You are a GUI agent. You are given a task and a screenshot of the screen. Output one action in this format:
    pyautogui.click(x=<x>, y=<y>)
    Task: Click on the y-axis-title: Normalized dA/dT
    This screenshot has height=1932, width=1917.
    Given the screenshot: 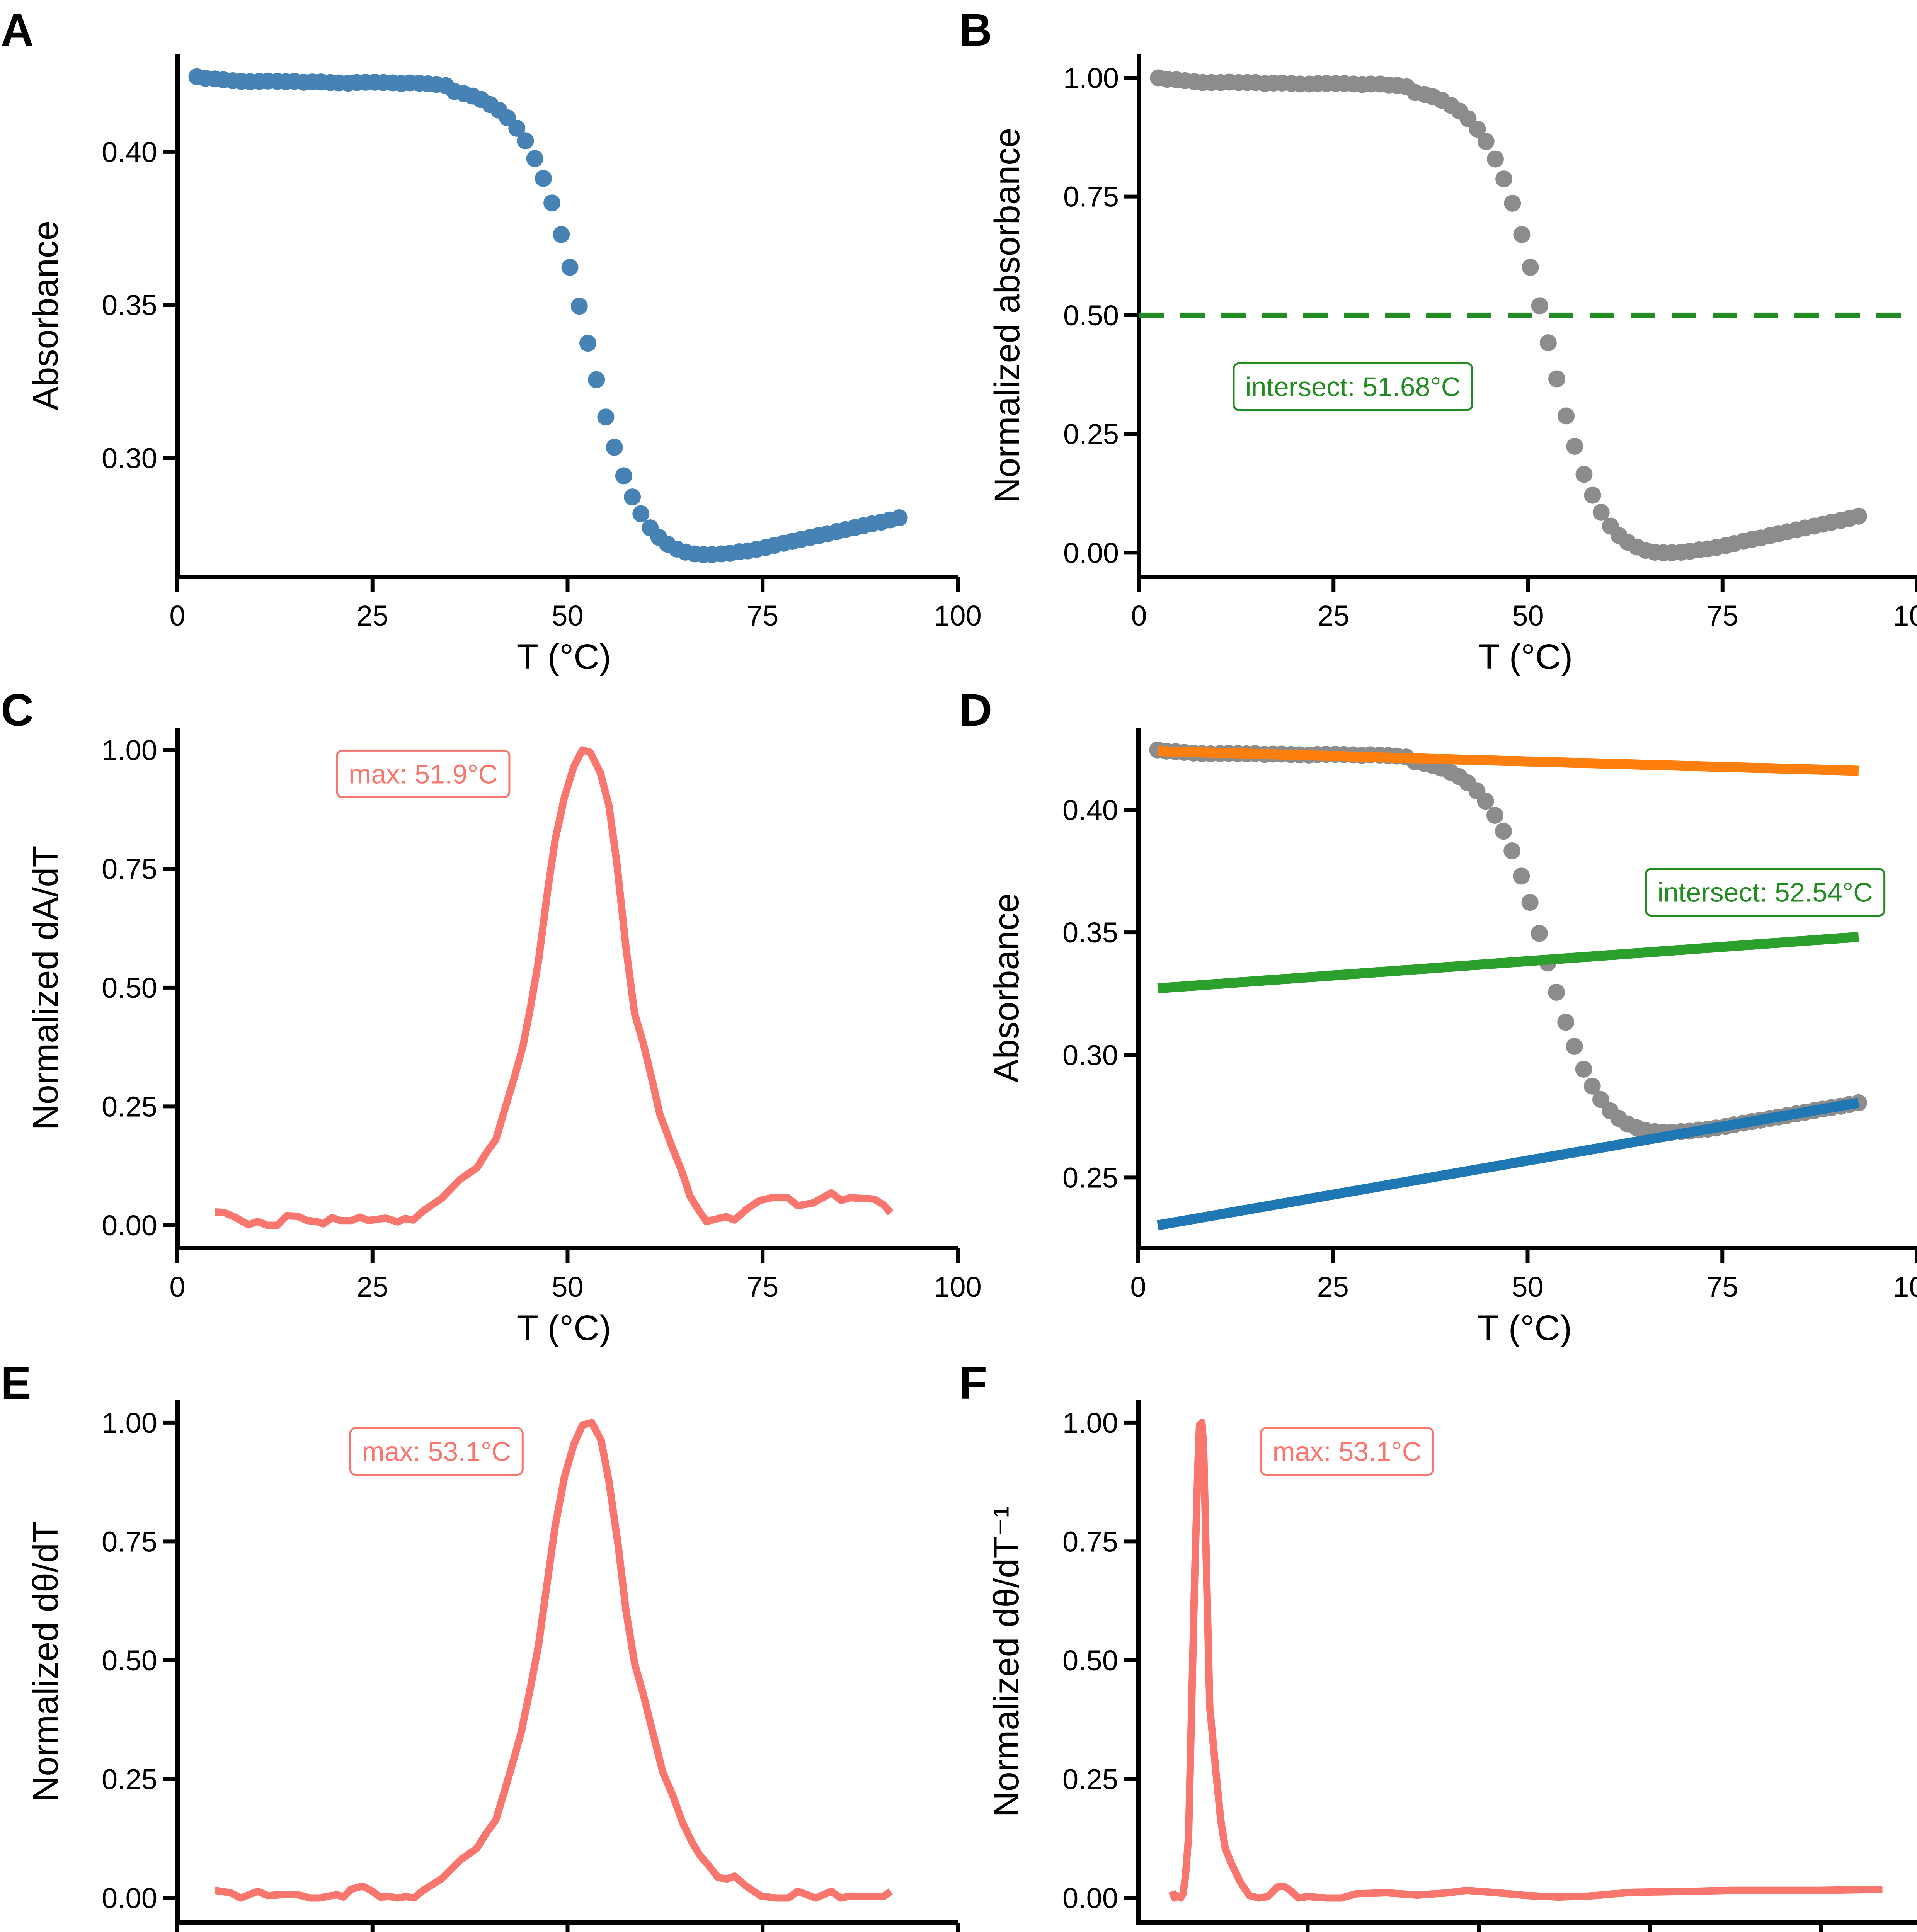 What is the action you would take?
    pyautogui.click(x=45, y=988)
    